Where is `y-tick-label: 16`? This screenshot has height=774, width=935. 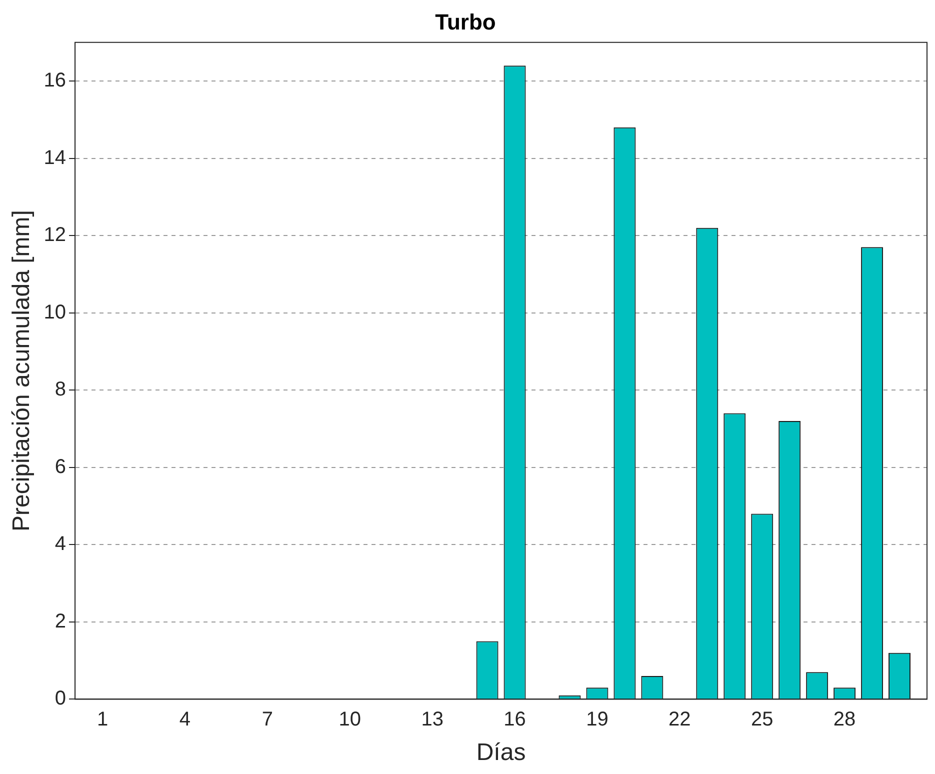 y-tick-label: 16 is located at coordinates (55, 81).